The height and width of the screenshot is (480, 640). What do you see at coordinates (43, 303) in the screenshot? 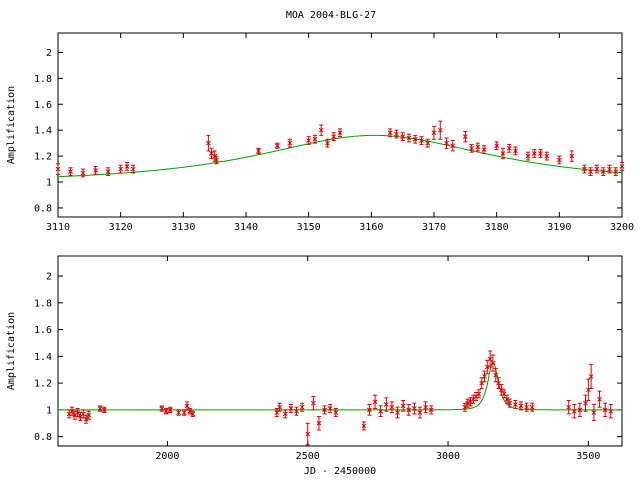
I see `bottom-y-tick-label: 1.8` at bounding box center [43, 303].